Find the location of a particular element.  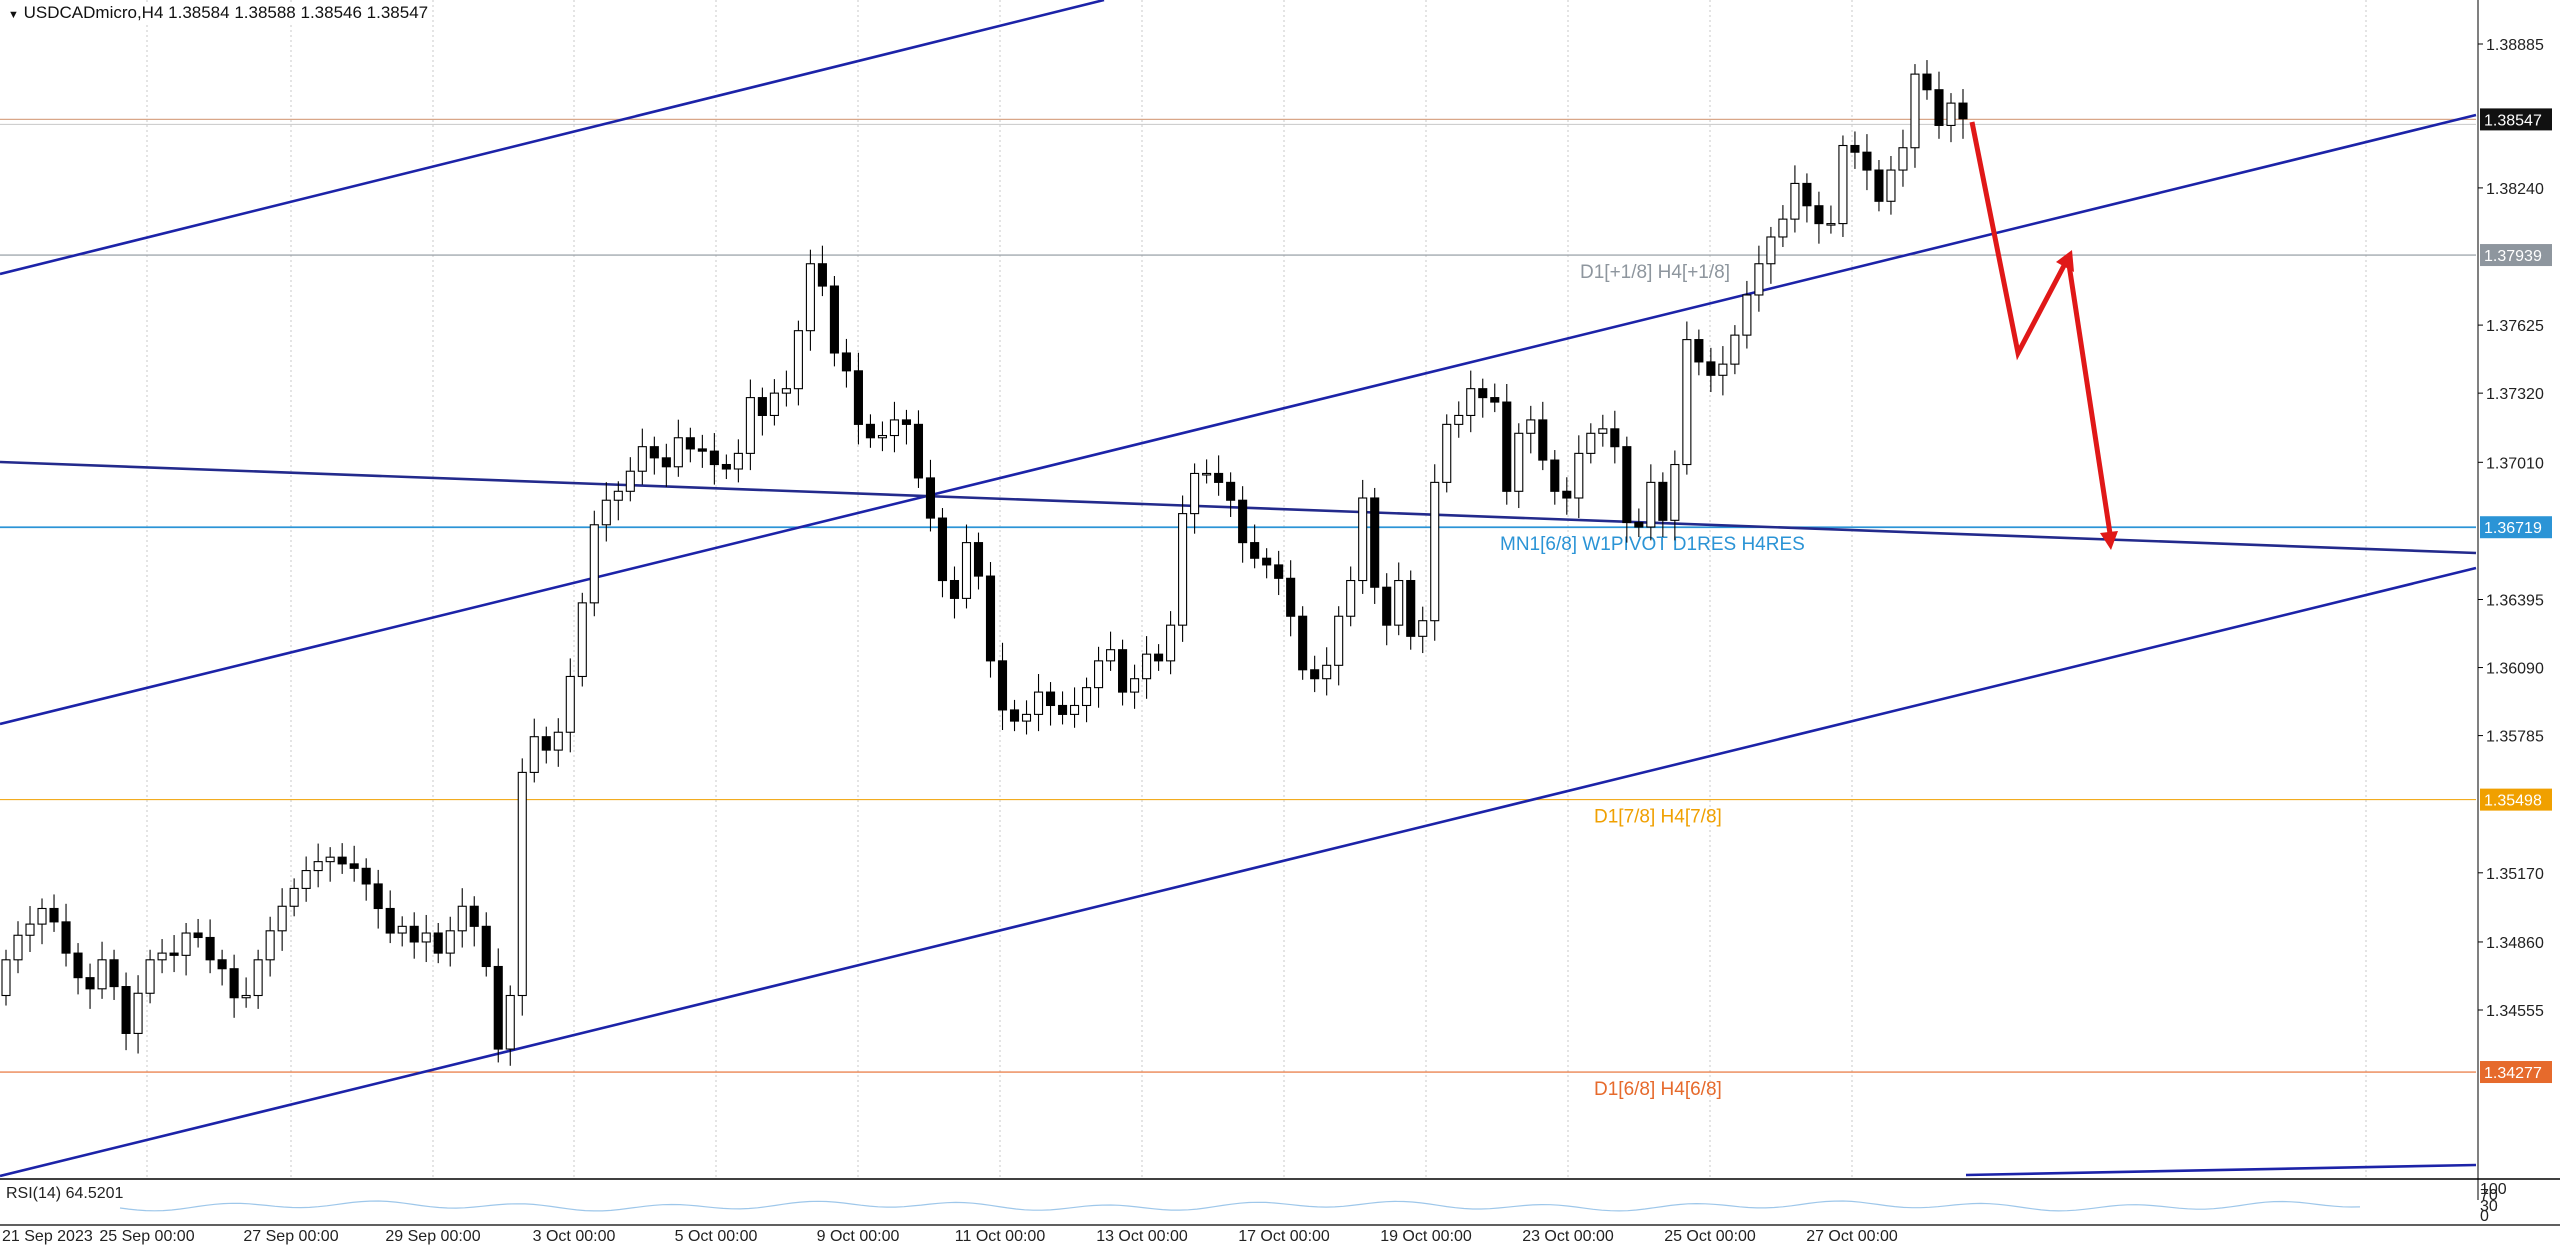

current-price-tag is located at coordinates (2516, 119).